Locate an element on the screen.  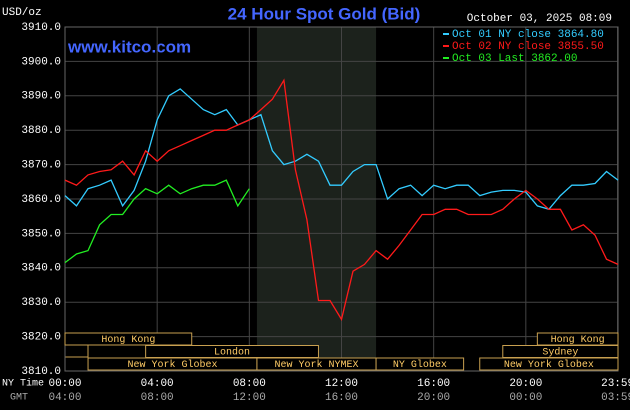
x-tick-label: 20:00 is located at coordinates (525, 384).